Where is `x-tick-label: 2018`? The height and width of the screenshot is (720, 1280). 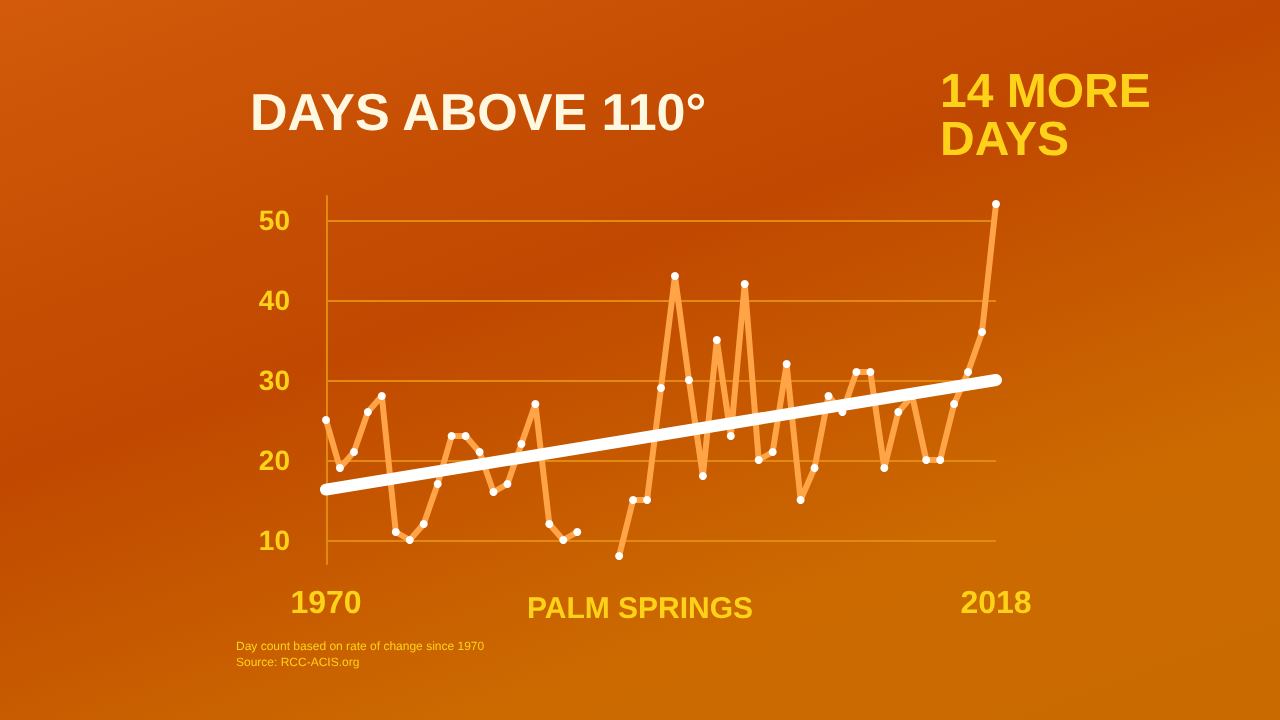 x-tick-label: 2018 is located at coordinates (996, 604).